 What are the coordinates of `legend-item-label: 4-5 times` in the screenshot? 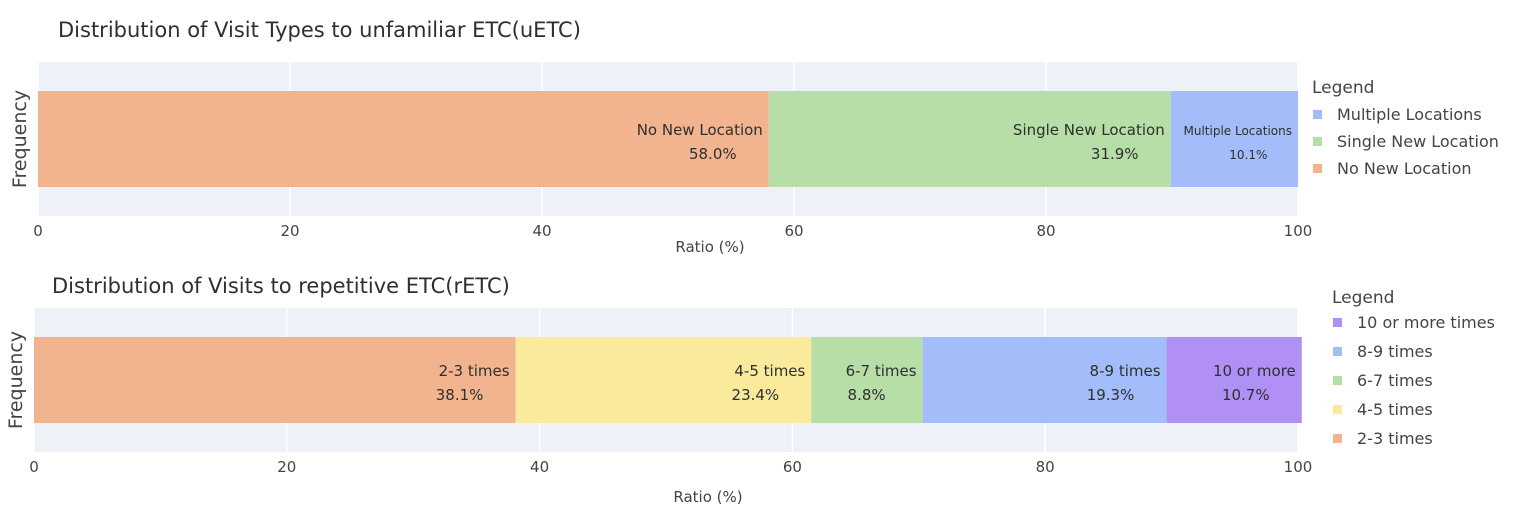 It's located at (1395, 409).